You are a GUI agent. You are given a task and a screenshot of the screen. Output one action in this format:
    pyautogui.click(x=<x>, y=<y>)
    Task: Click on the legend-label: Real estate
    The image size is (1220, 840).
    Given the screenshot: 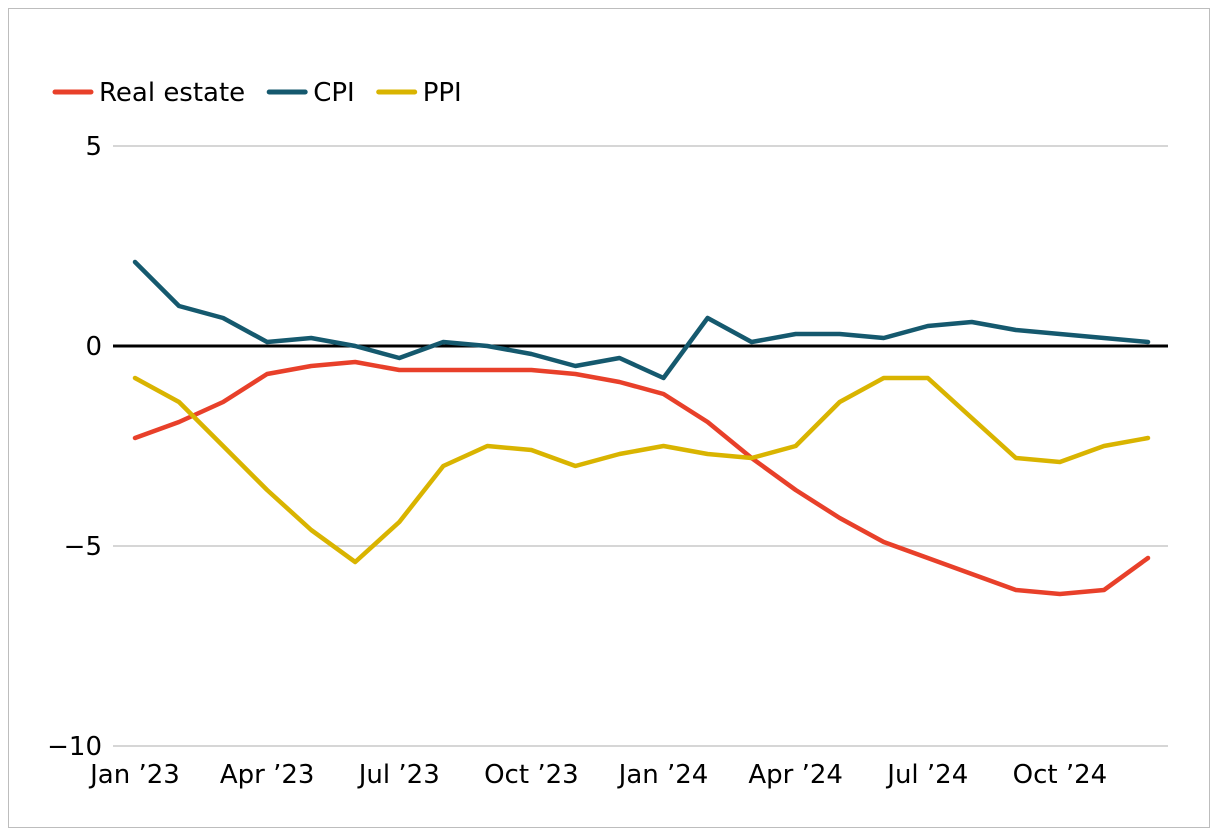 What is the action you would take?
    pyautogui.click(x=172, y=93)
    